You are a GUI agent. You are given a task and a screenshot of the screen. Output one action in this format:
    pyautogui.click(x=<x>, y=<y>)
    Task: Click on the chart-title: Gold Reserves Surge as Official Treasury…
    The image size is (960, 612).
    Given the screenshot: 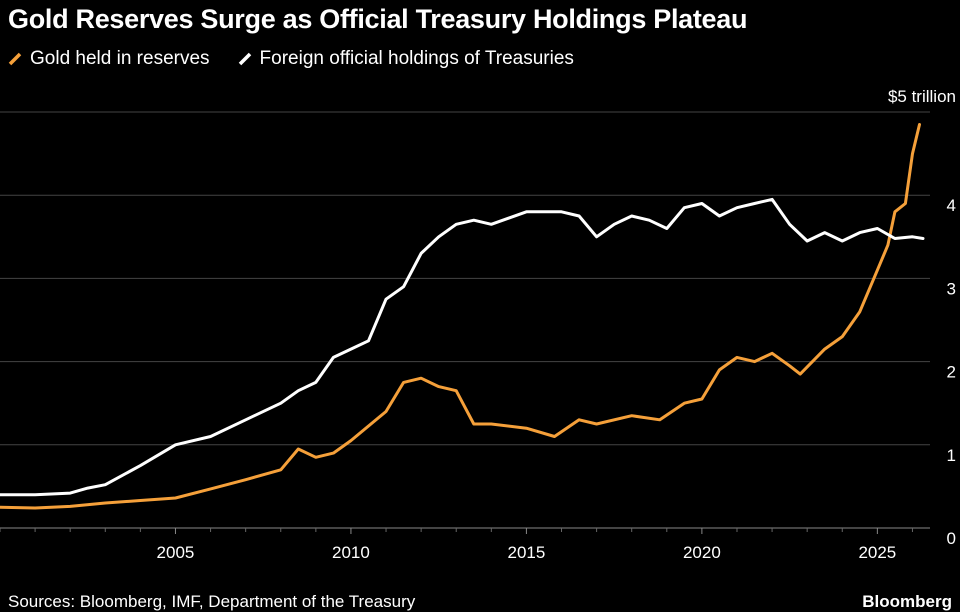 What is the action you would take?
    pyautogui.click(x=378, y=19)
    